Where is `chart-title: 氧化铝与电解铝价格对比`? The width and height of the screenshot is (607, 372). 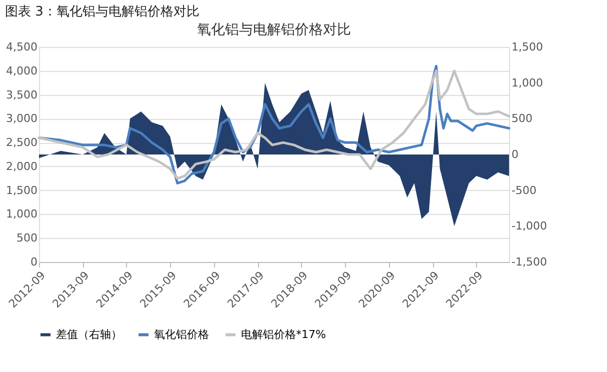 chart-title: 氧化铝与电解铝价格对比 is located at coordinates (274, 30).